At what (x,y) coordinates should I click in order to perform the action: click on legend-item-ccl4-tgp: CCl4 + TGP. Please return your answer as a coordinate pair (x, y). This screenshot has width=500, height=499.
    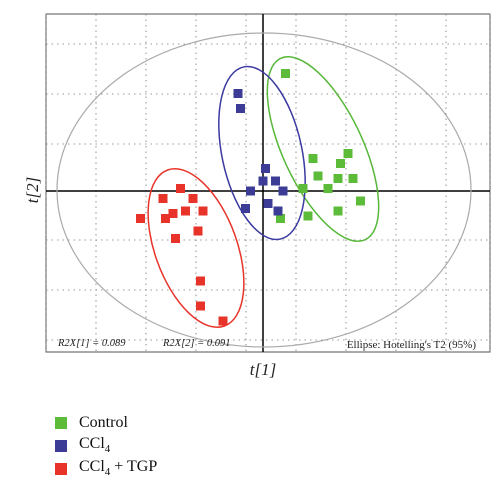
    Looking at the image, I should click on (106, 468).